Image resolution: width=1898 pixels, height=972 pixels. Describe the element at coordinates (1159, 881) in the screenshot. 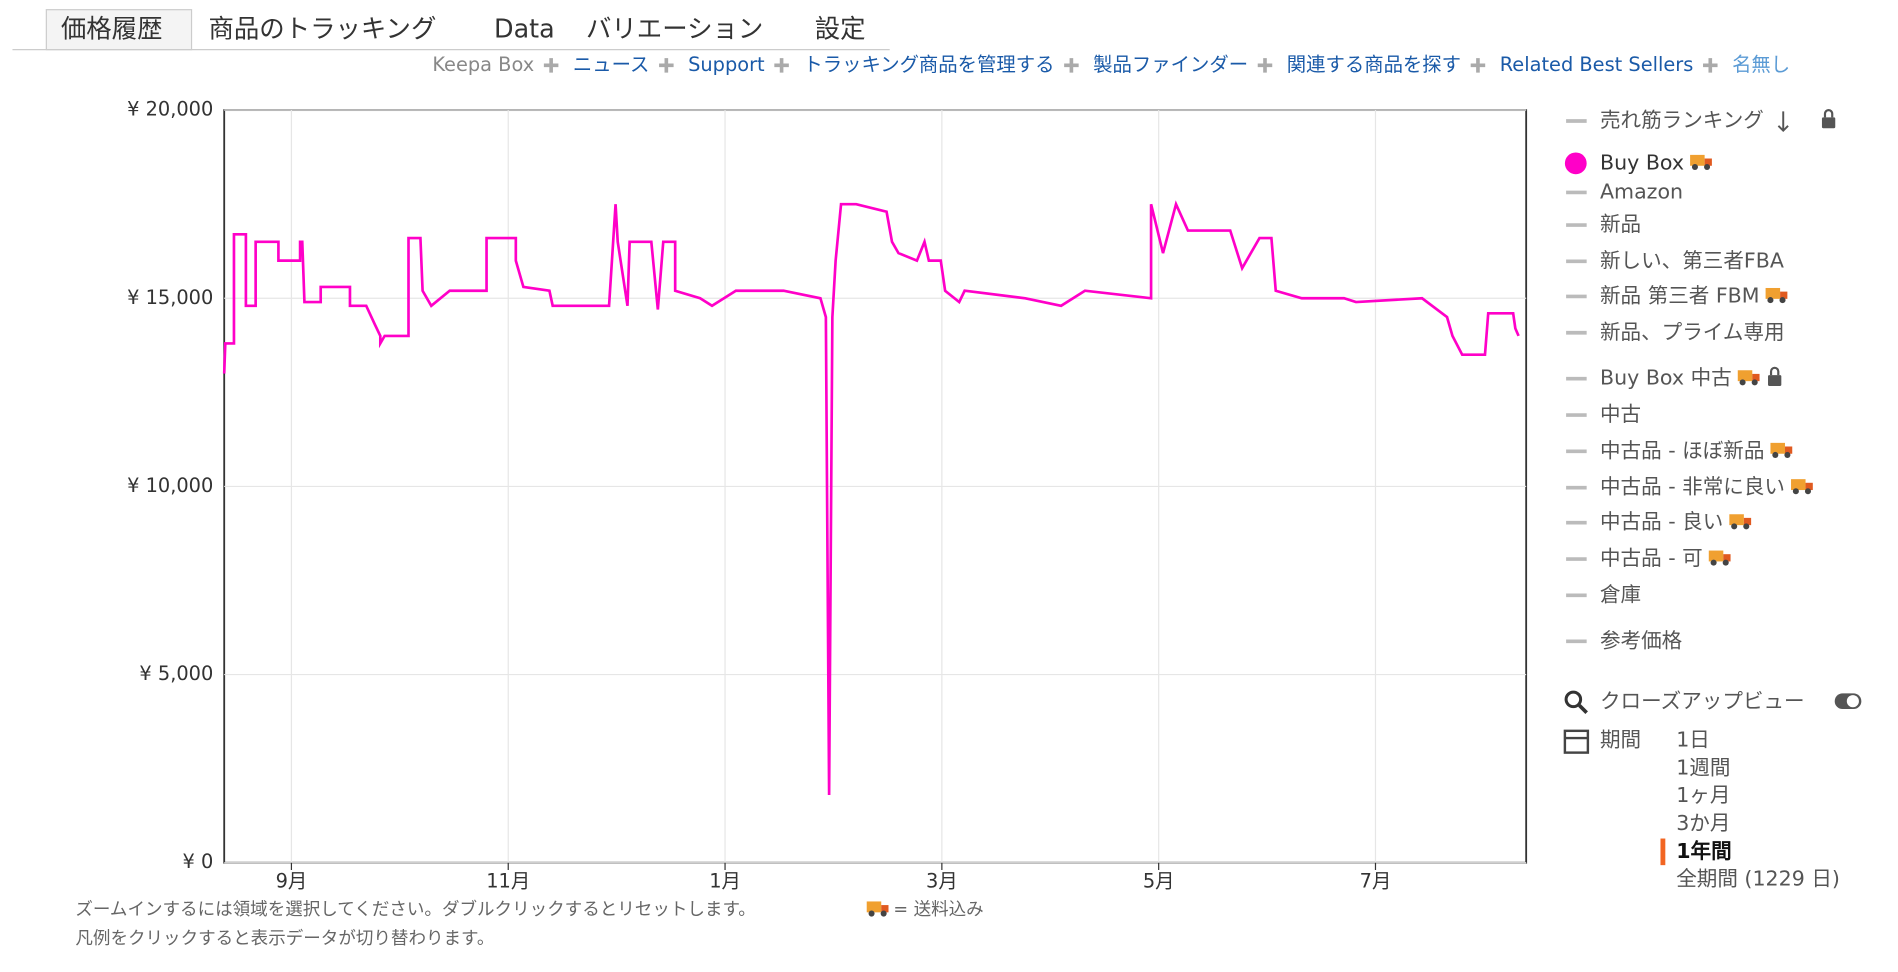

I see `x-tick-label: 5月` at that location.